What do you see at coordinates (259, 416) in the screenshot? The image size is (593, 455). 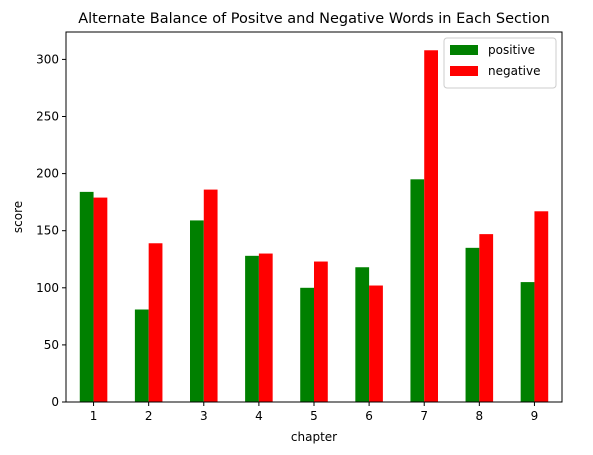 I see `x-tick-label: 4` at bounding box center [259, 416].